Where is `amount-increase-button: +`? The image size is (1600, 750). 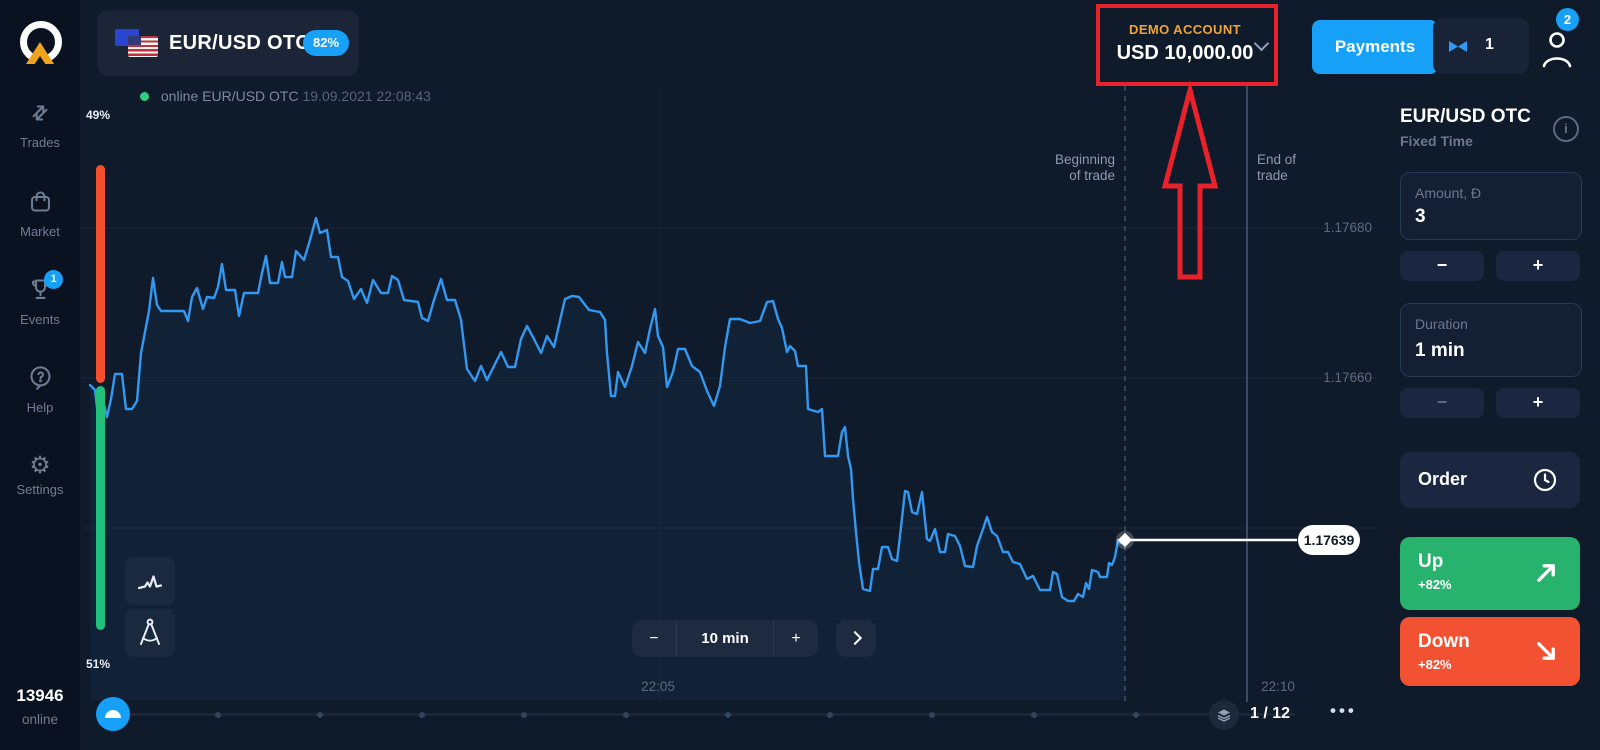
amount-increase-button: + is located at coordinates (1538, 266).